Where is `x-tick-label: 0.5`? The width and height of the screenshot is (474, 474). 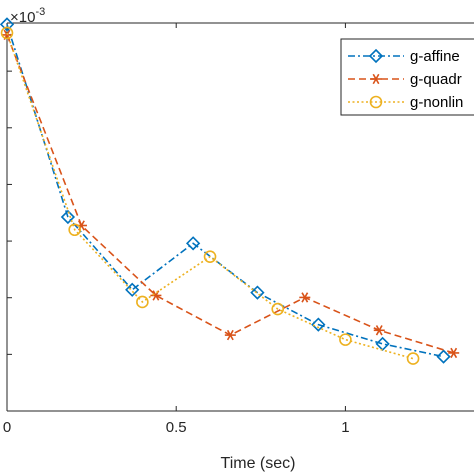
x-tick-label: 0.5 is located at coordinates (176, 427).